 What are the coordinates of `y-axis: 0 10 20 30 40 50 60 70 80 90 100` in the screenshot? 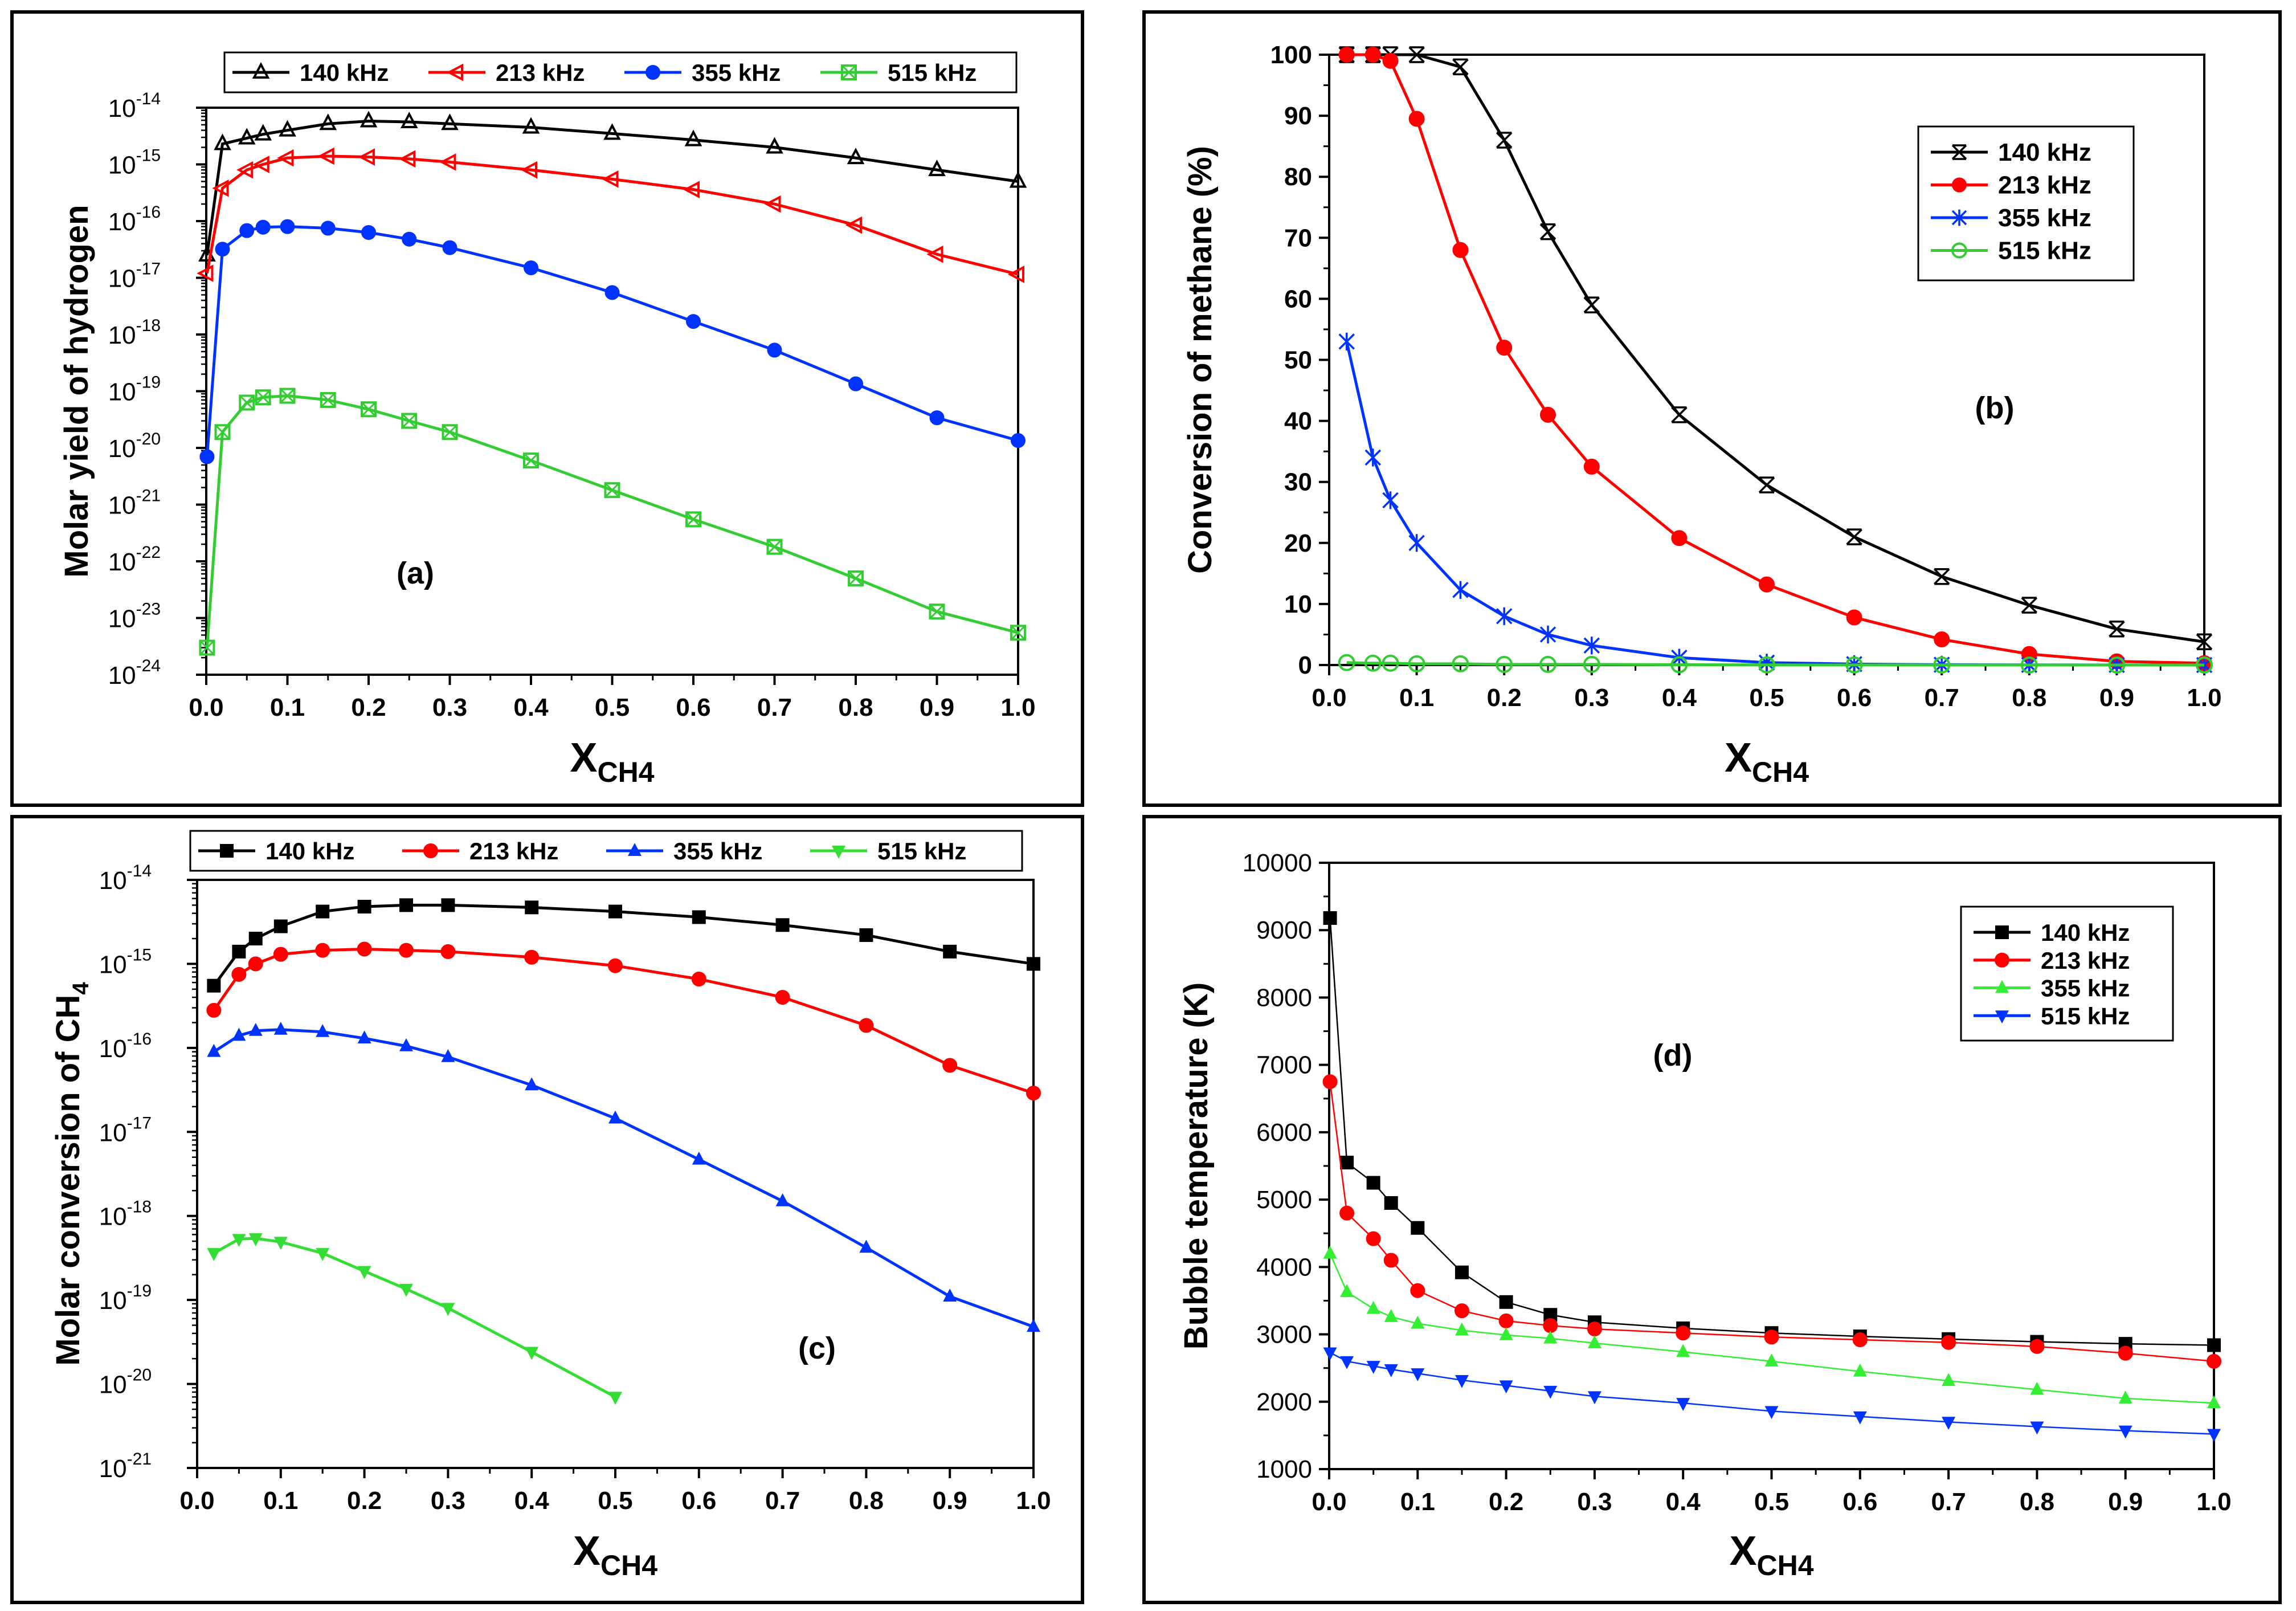 It's located at (1299, 360).